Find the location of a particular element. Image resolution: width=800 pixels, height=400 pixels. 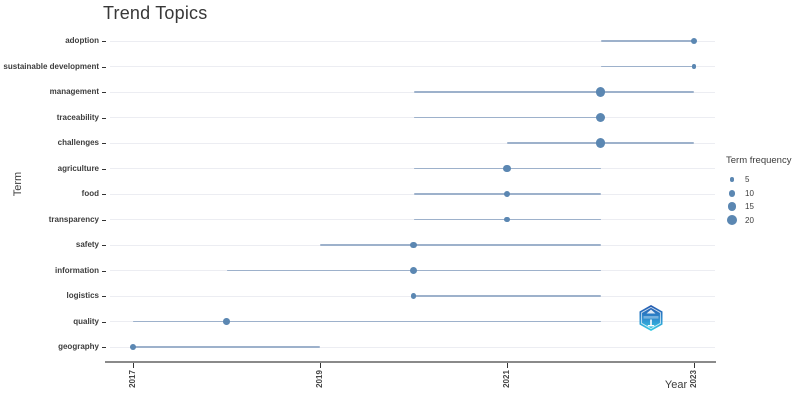

legend-item: 10 is located at coordinates (762, 194).